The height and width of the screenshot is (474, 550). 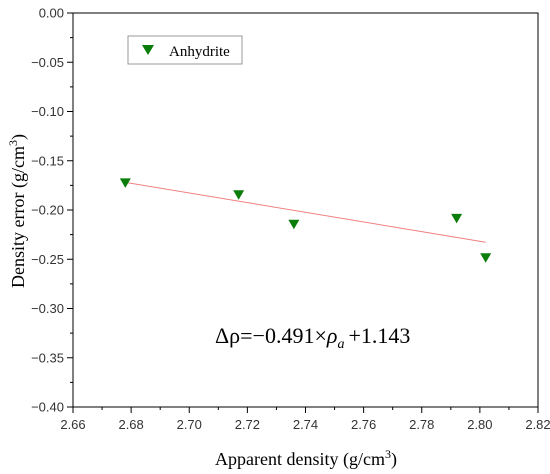 What do you see at coordinates (421, 424) in the screenshot?
I see `x-tick-label: 2.78` at bounding box center [421, 424].